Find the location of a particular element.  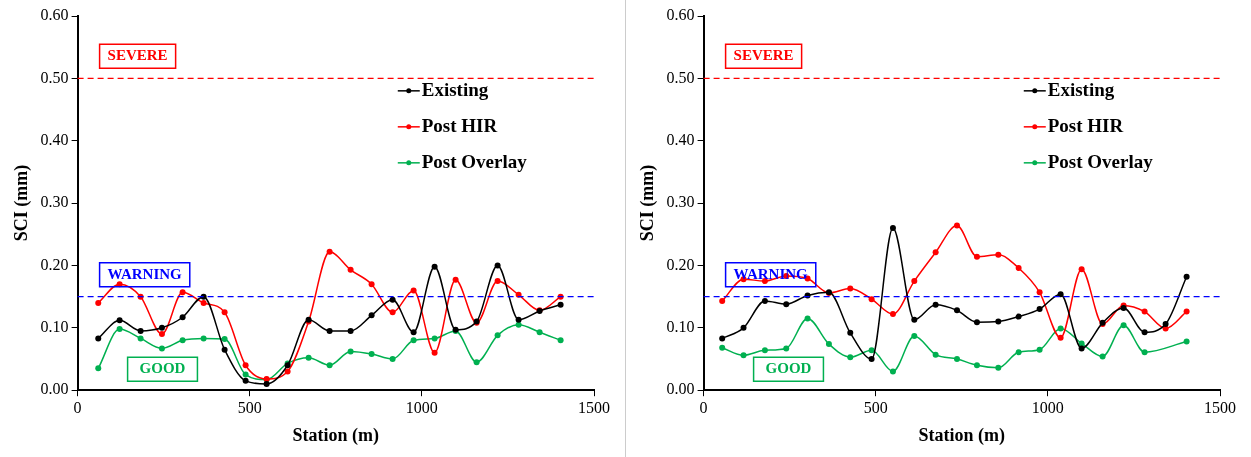

y-tick-label: 0.40 is located at coordinates (54, 139).